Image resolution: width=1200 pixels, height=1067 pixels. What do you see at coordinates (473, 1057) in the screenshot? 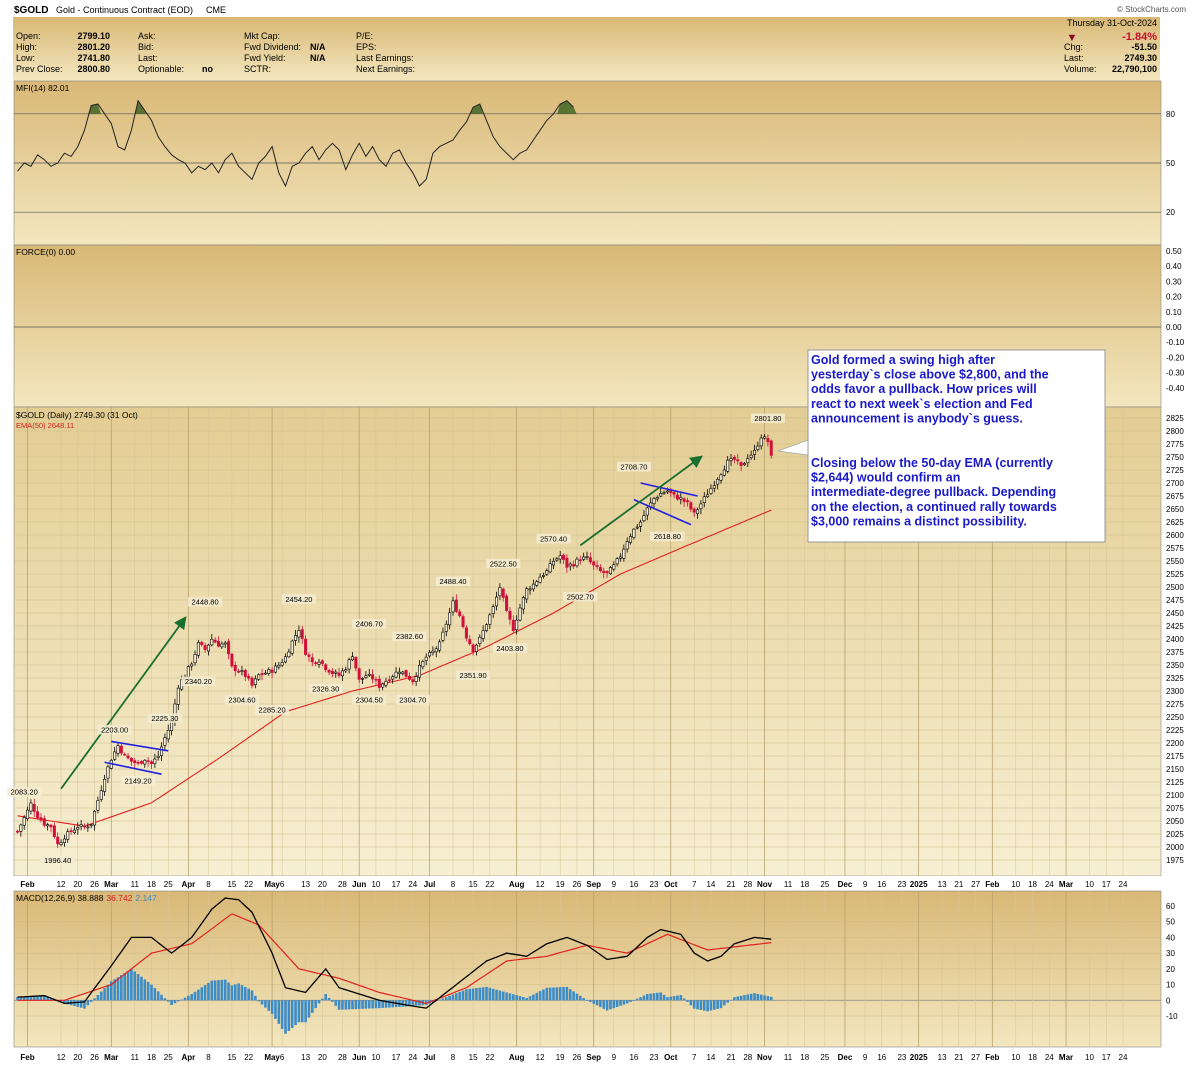
I see `x-tick-label: 15` at bounding box center [473, 1057].